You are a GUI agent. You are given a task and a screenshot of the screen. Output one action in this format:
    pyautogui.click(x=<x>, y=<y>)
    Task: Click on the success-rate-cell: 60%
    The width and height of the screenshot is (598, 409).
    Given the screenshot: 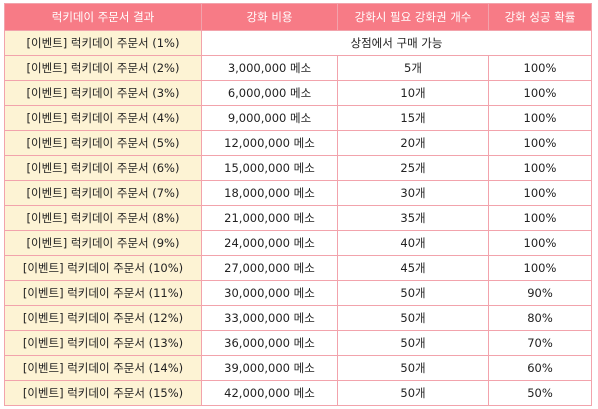 What is the action you would take?
    pyautogui.click(x=540, y=368)
    